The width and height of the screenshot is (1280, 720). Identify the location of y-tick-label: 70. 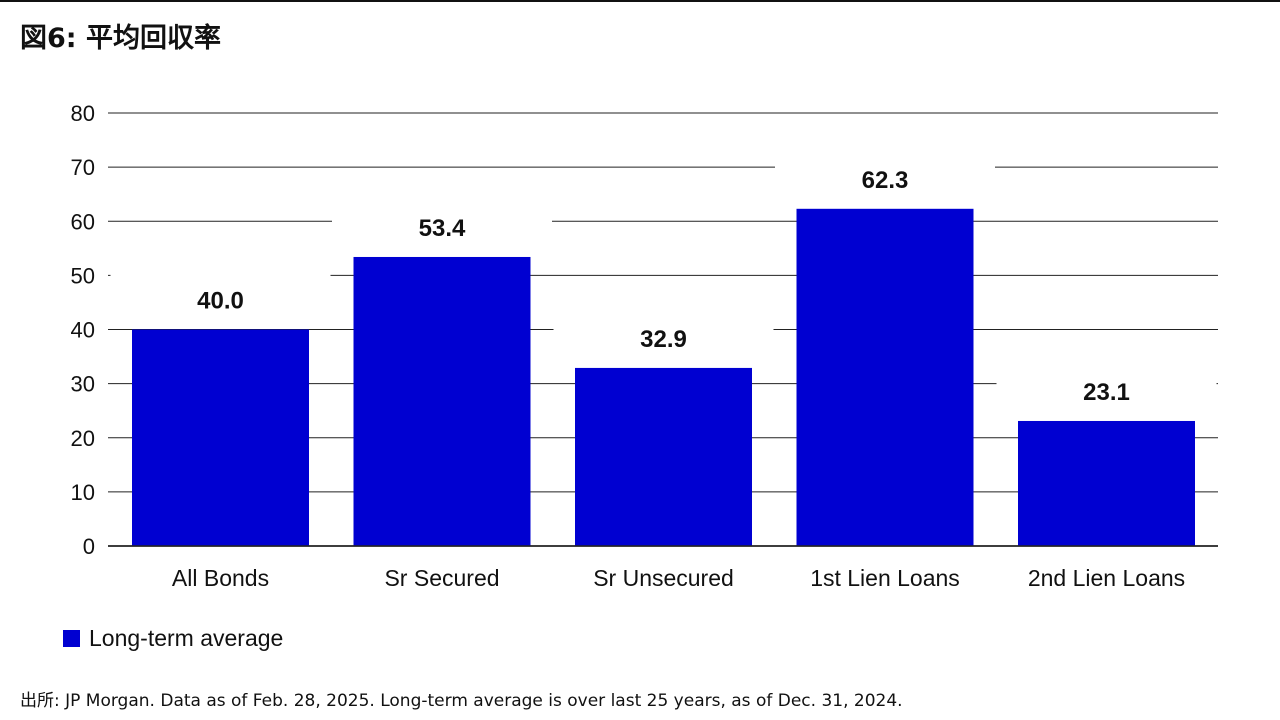
(83, 167).